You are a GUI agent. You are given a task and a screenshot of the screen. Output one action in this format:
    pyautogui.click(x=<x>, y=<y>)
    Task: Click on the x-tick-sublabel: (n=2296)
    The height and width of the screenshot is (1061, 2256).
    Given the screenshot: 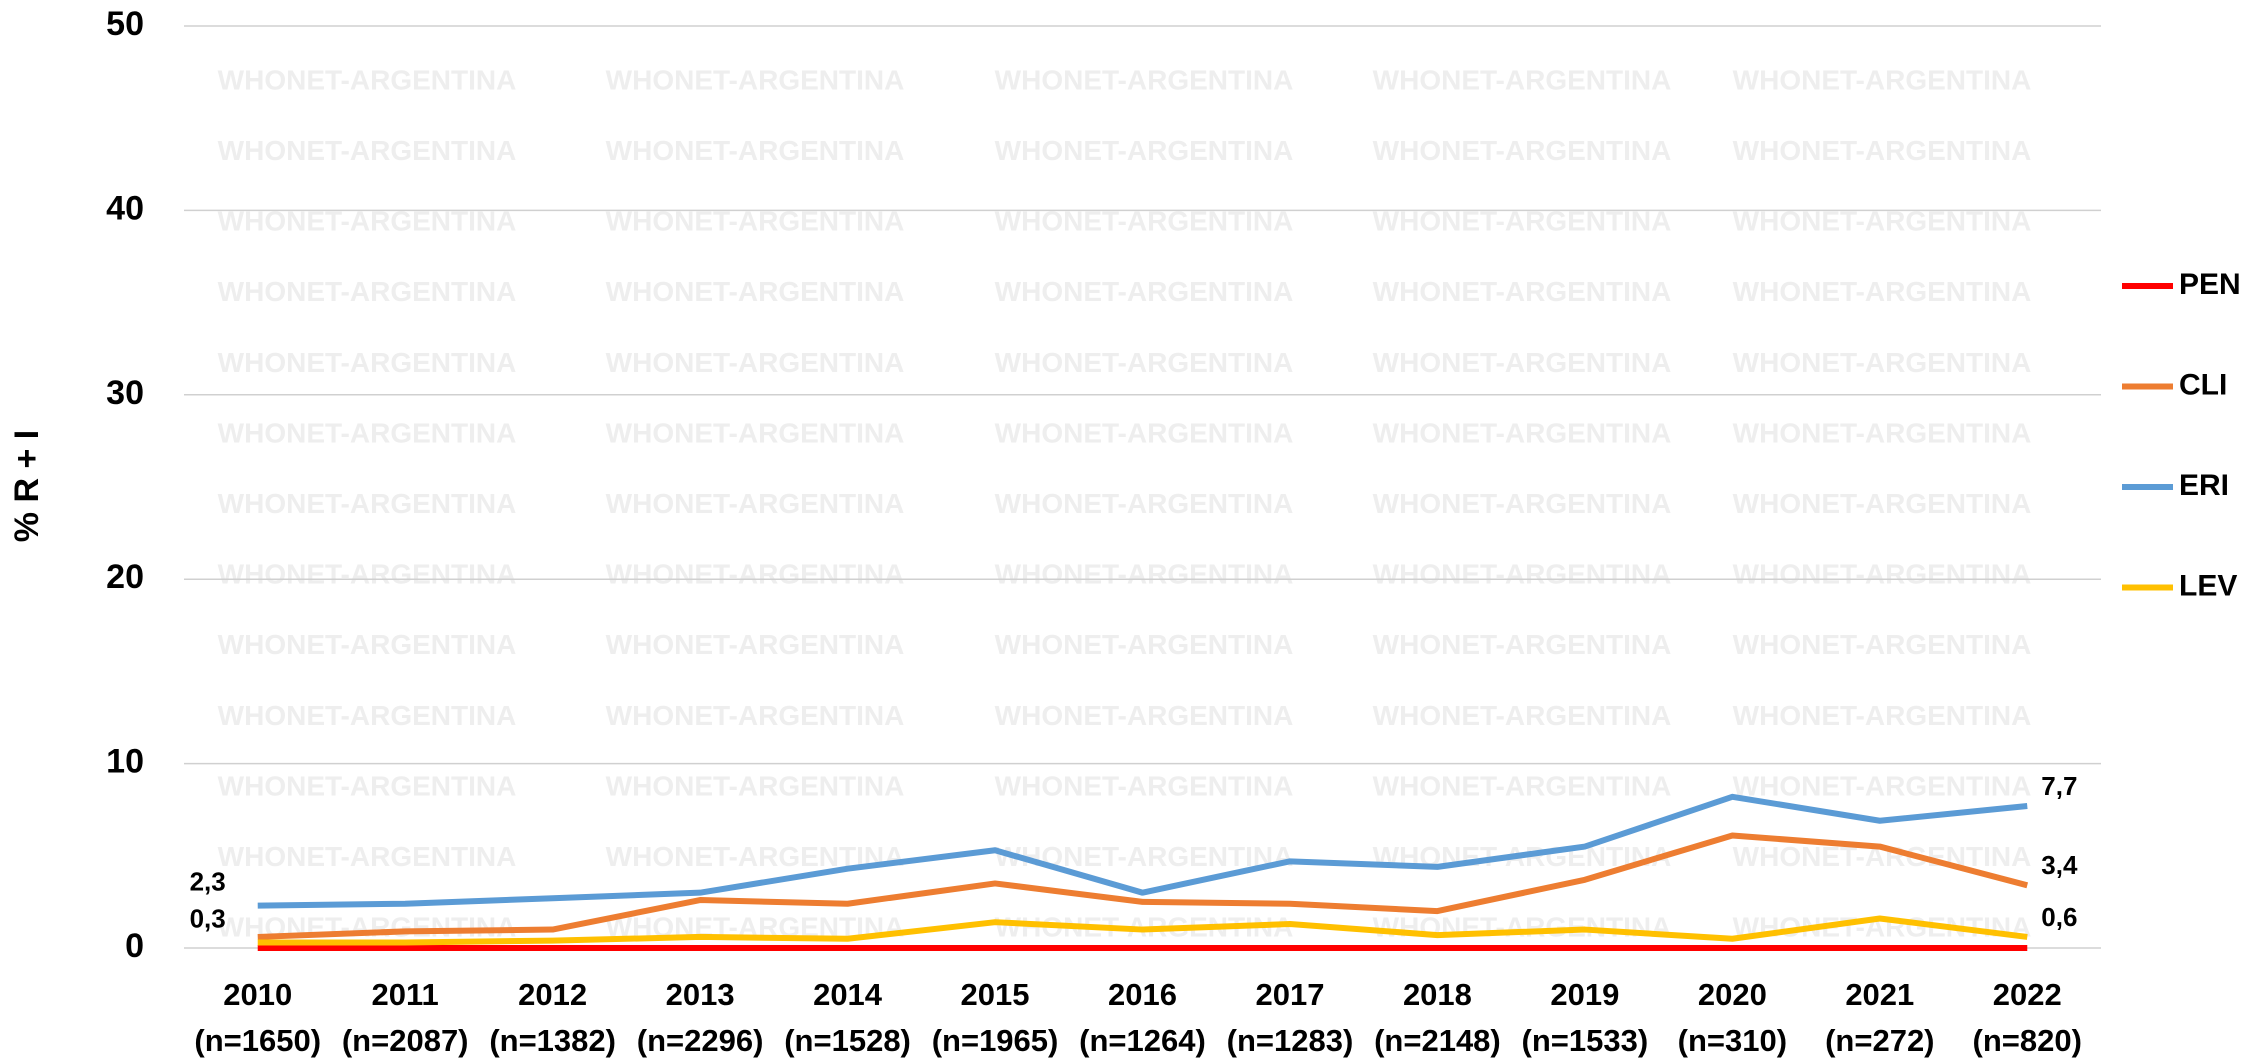 What is the action you would take?
    pyautogui.click(x=700, y=1040)
    